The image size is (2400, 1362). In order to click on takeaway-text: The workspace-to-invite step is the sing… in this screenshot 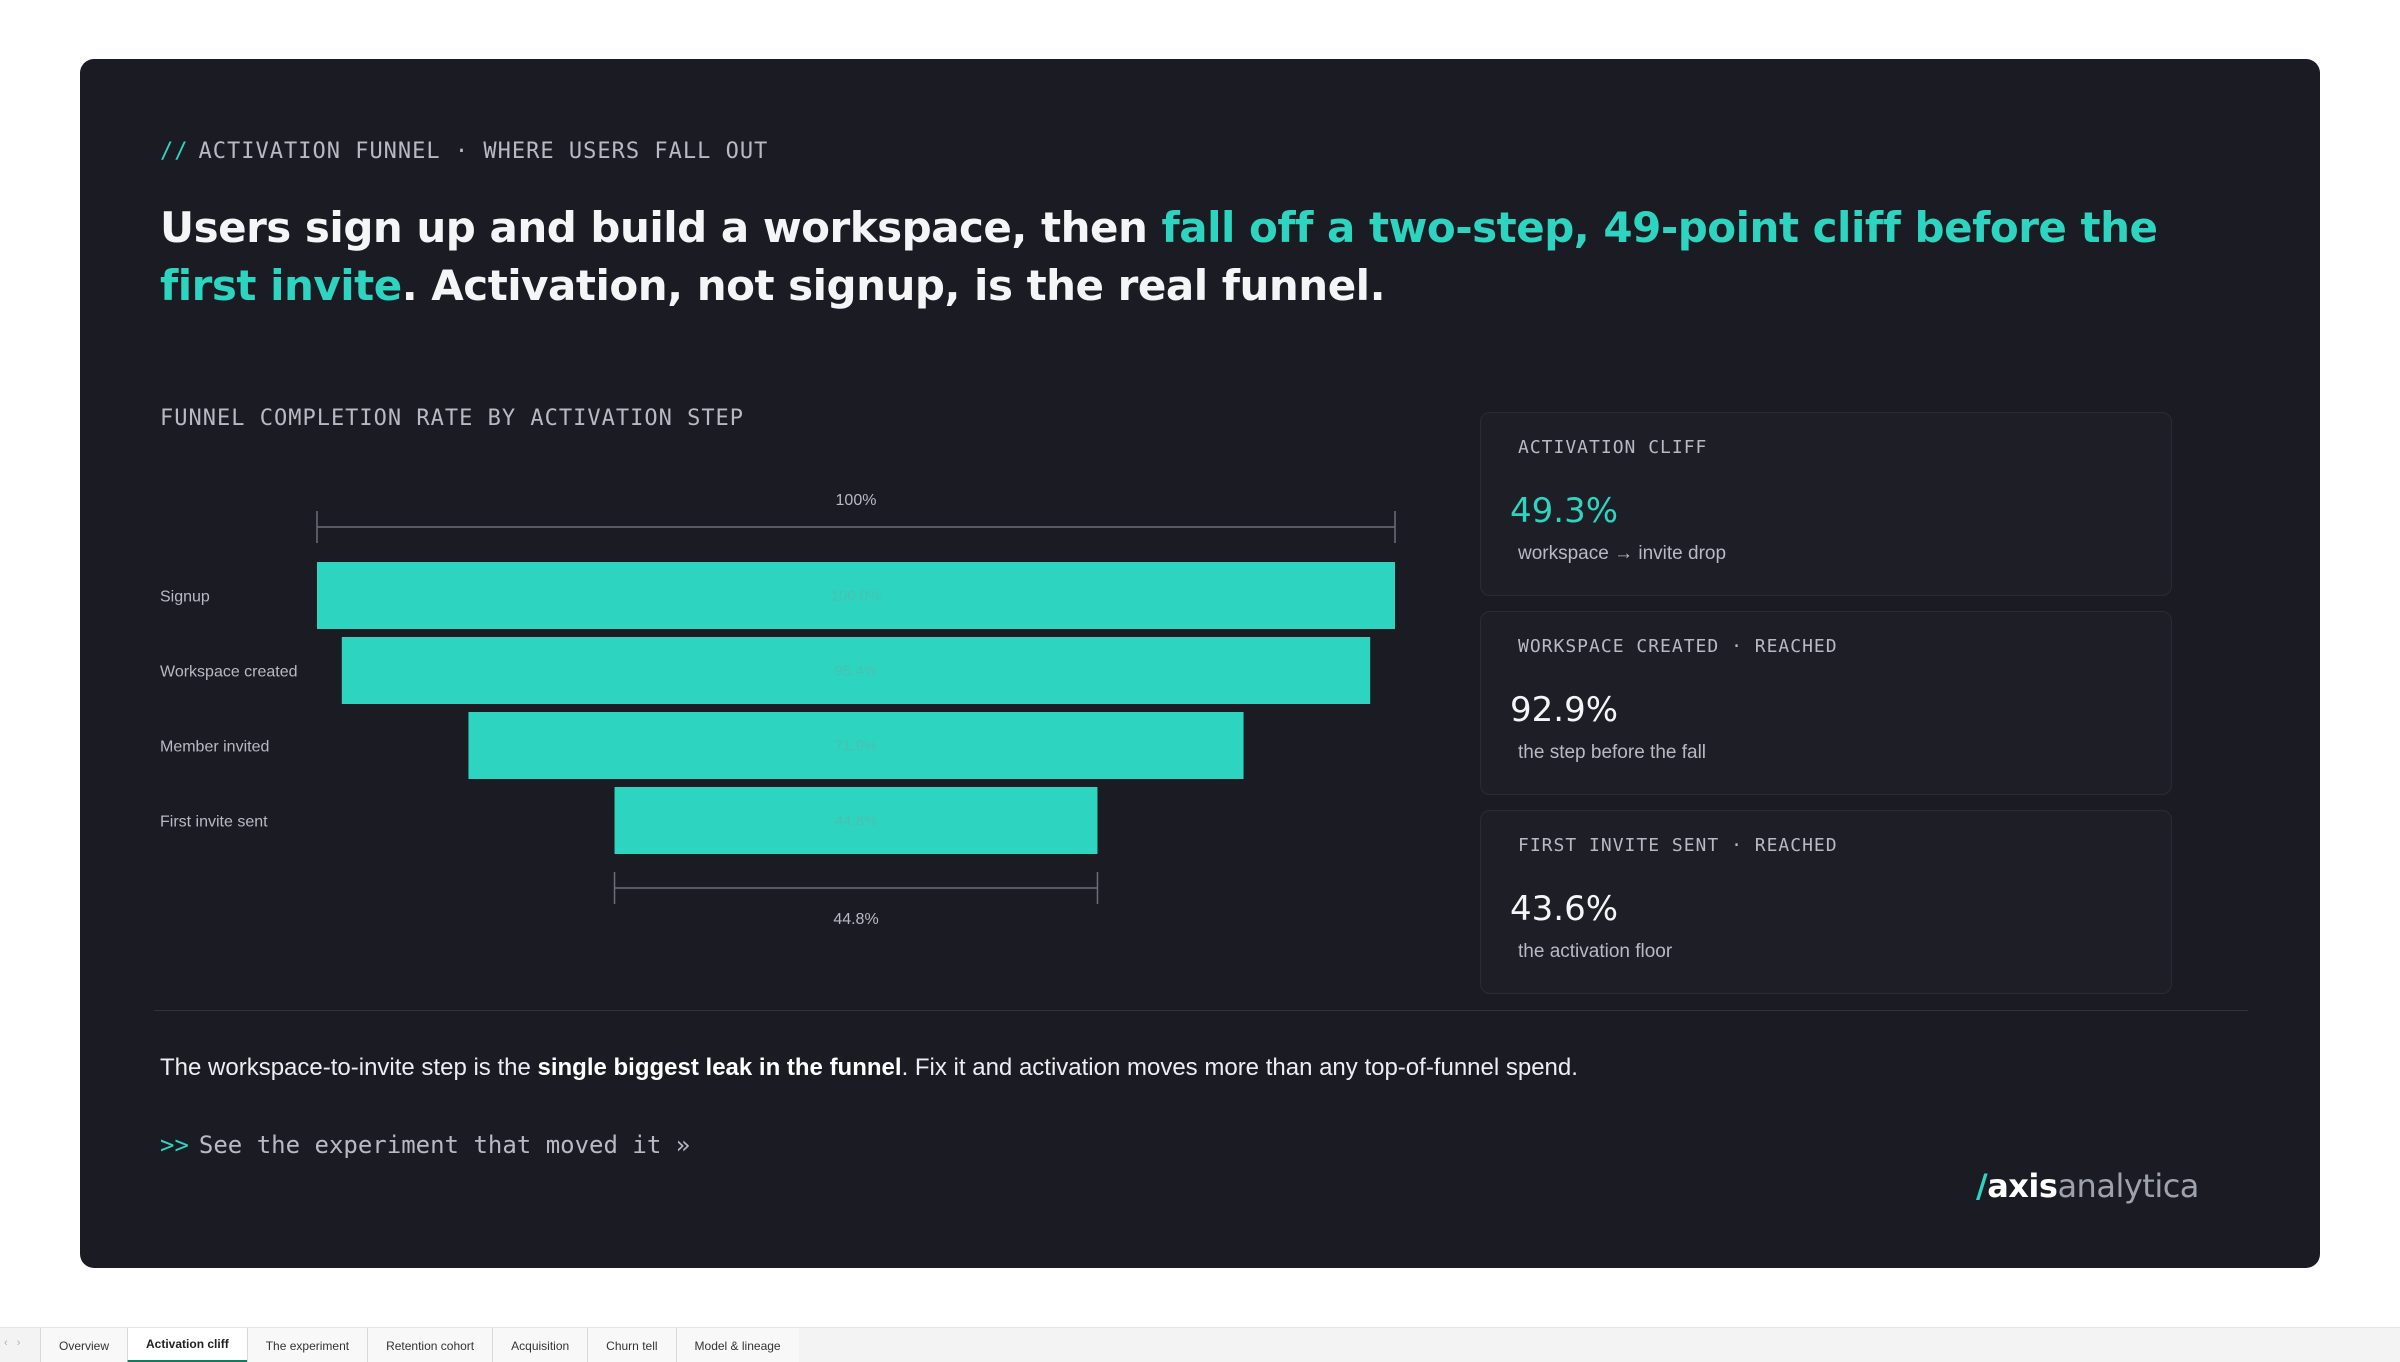, I will do `click(869, 1068)`.